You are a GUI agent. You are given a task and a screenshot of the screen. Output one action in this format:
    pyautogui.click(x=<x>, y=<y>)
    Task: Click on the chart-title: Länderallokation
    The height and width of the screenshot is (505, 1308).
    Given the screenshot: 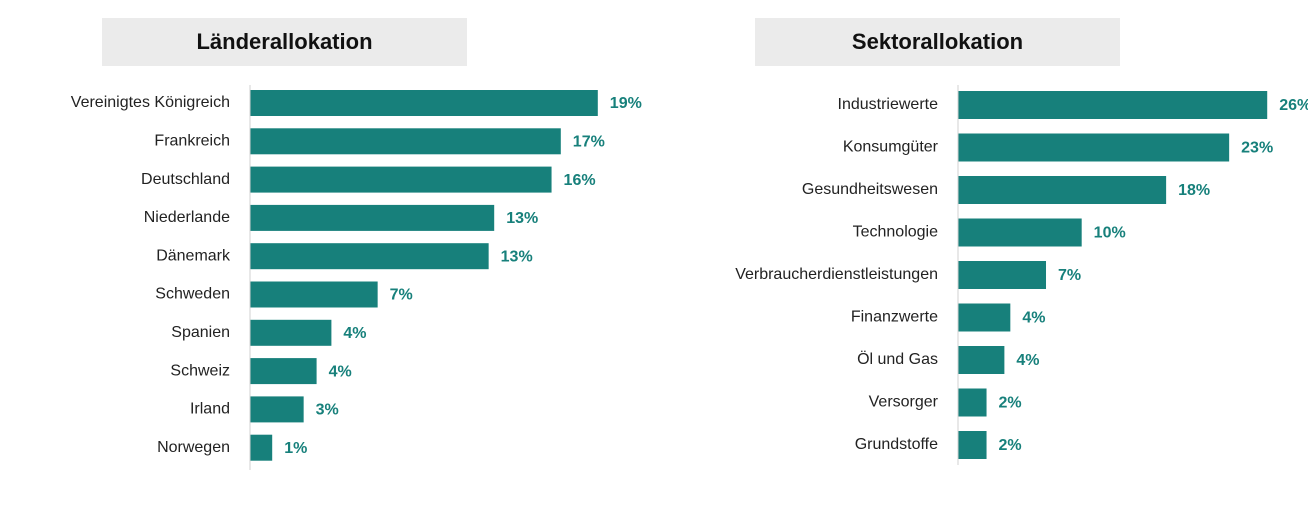 What is the action you would take?
    pyautogui.click(x=284, y=41)
    